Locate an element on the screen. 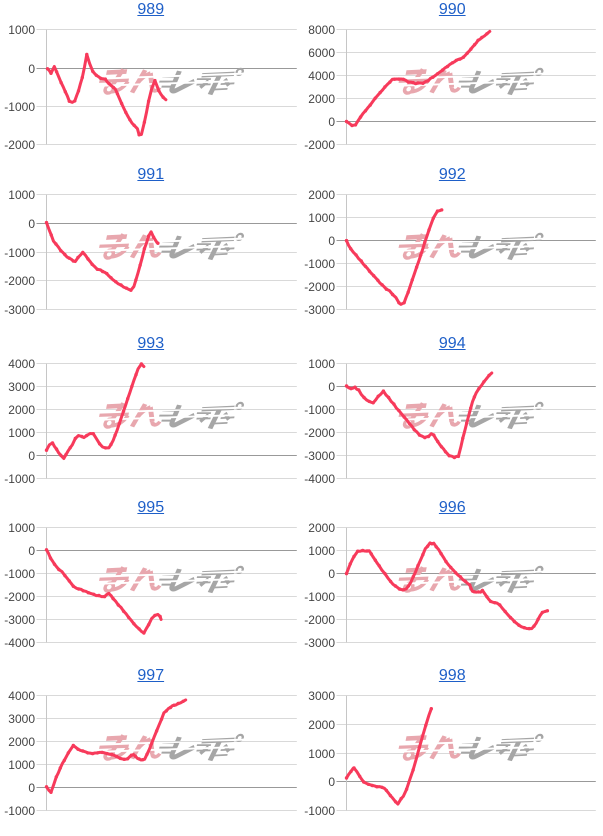 The image size is (603, 836). chart-title-link: 995 is located at coordinates (151, 508).